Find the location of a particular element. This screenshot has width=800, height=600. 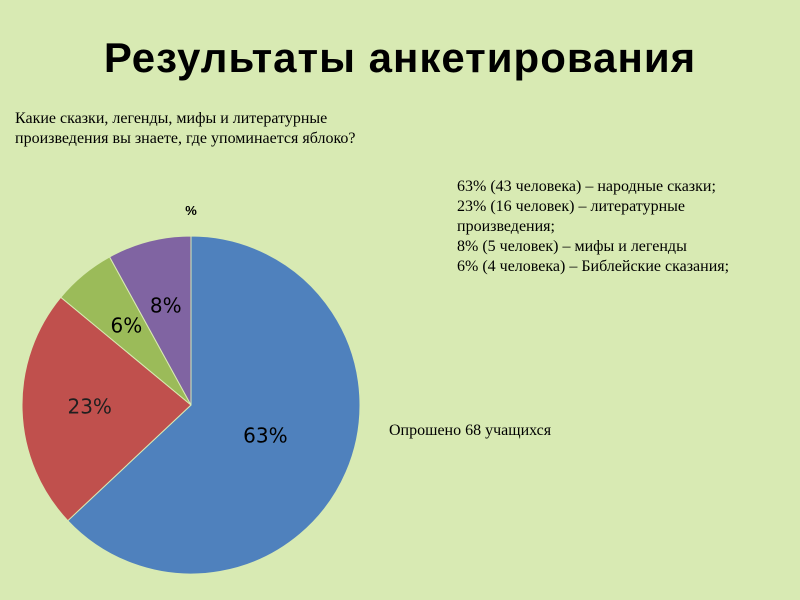

answer-item: 8% (5 человек) – мифы и легенды is located at coordinates (572, 246).